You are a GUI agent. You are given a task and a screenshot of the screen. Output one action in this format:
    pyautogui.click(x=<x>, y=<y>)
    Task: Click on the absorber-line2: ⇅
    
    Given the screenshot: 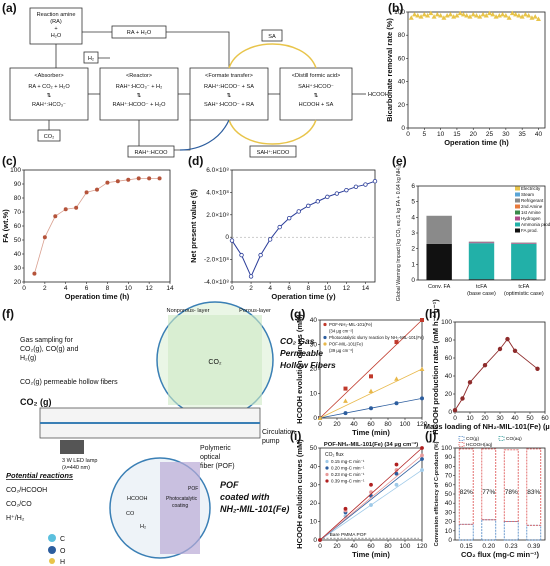 What is the action you would take?
    pyautogui.click(x=49, y=96)
    